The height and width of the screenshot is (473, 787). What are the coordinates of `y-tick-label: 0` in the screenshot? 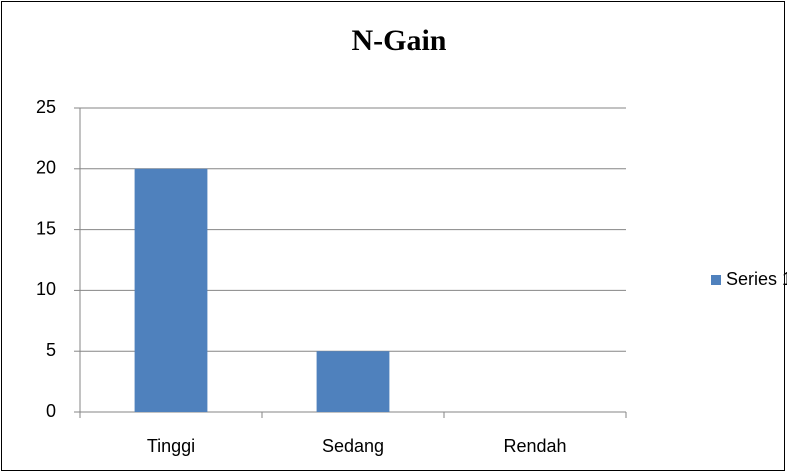 It's located at (51, 411).